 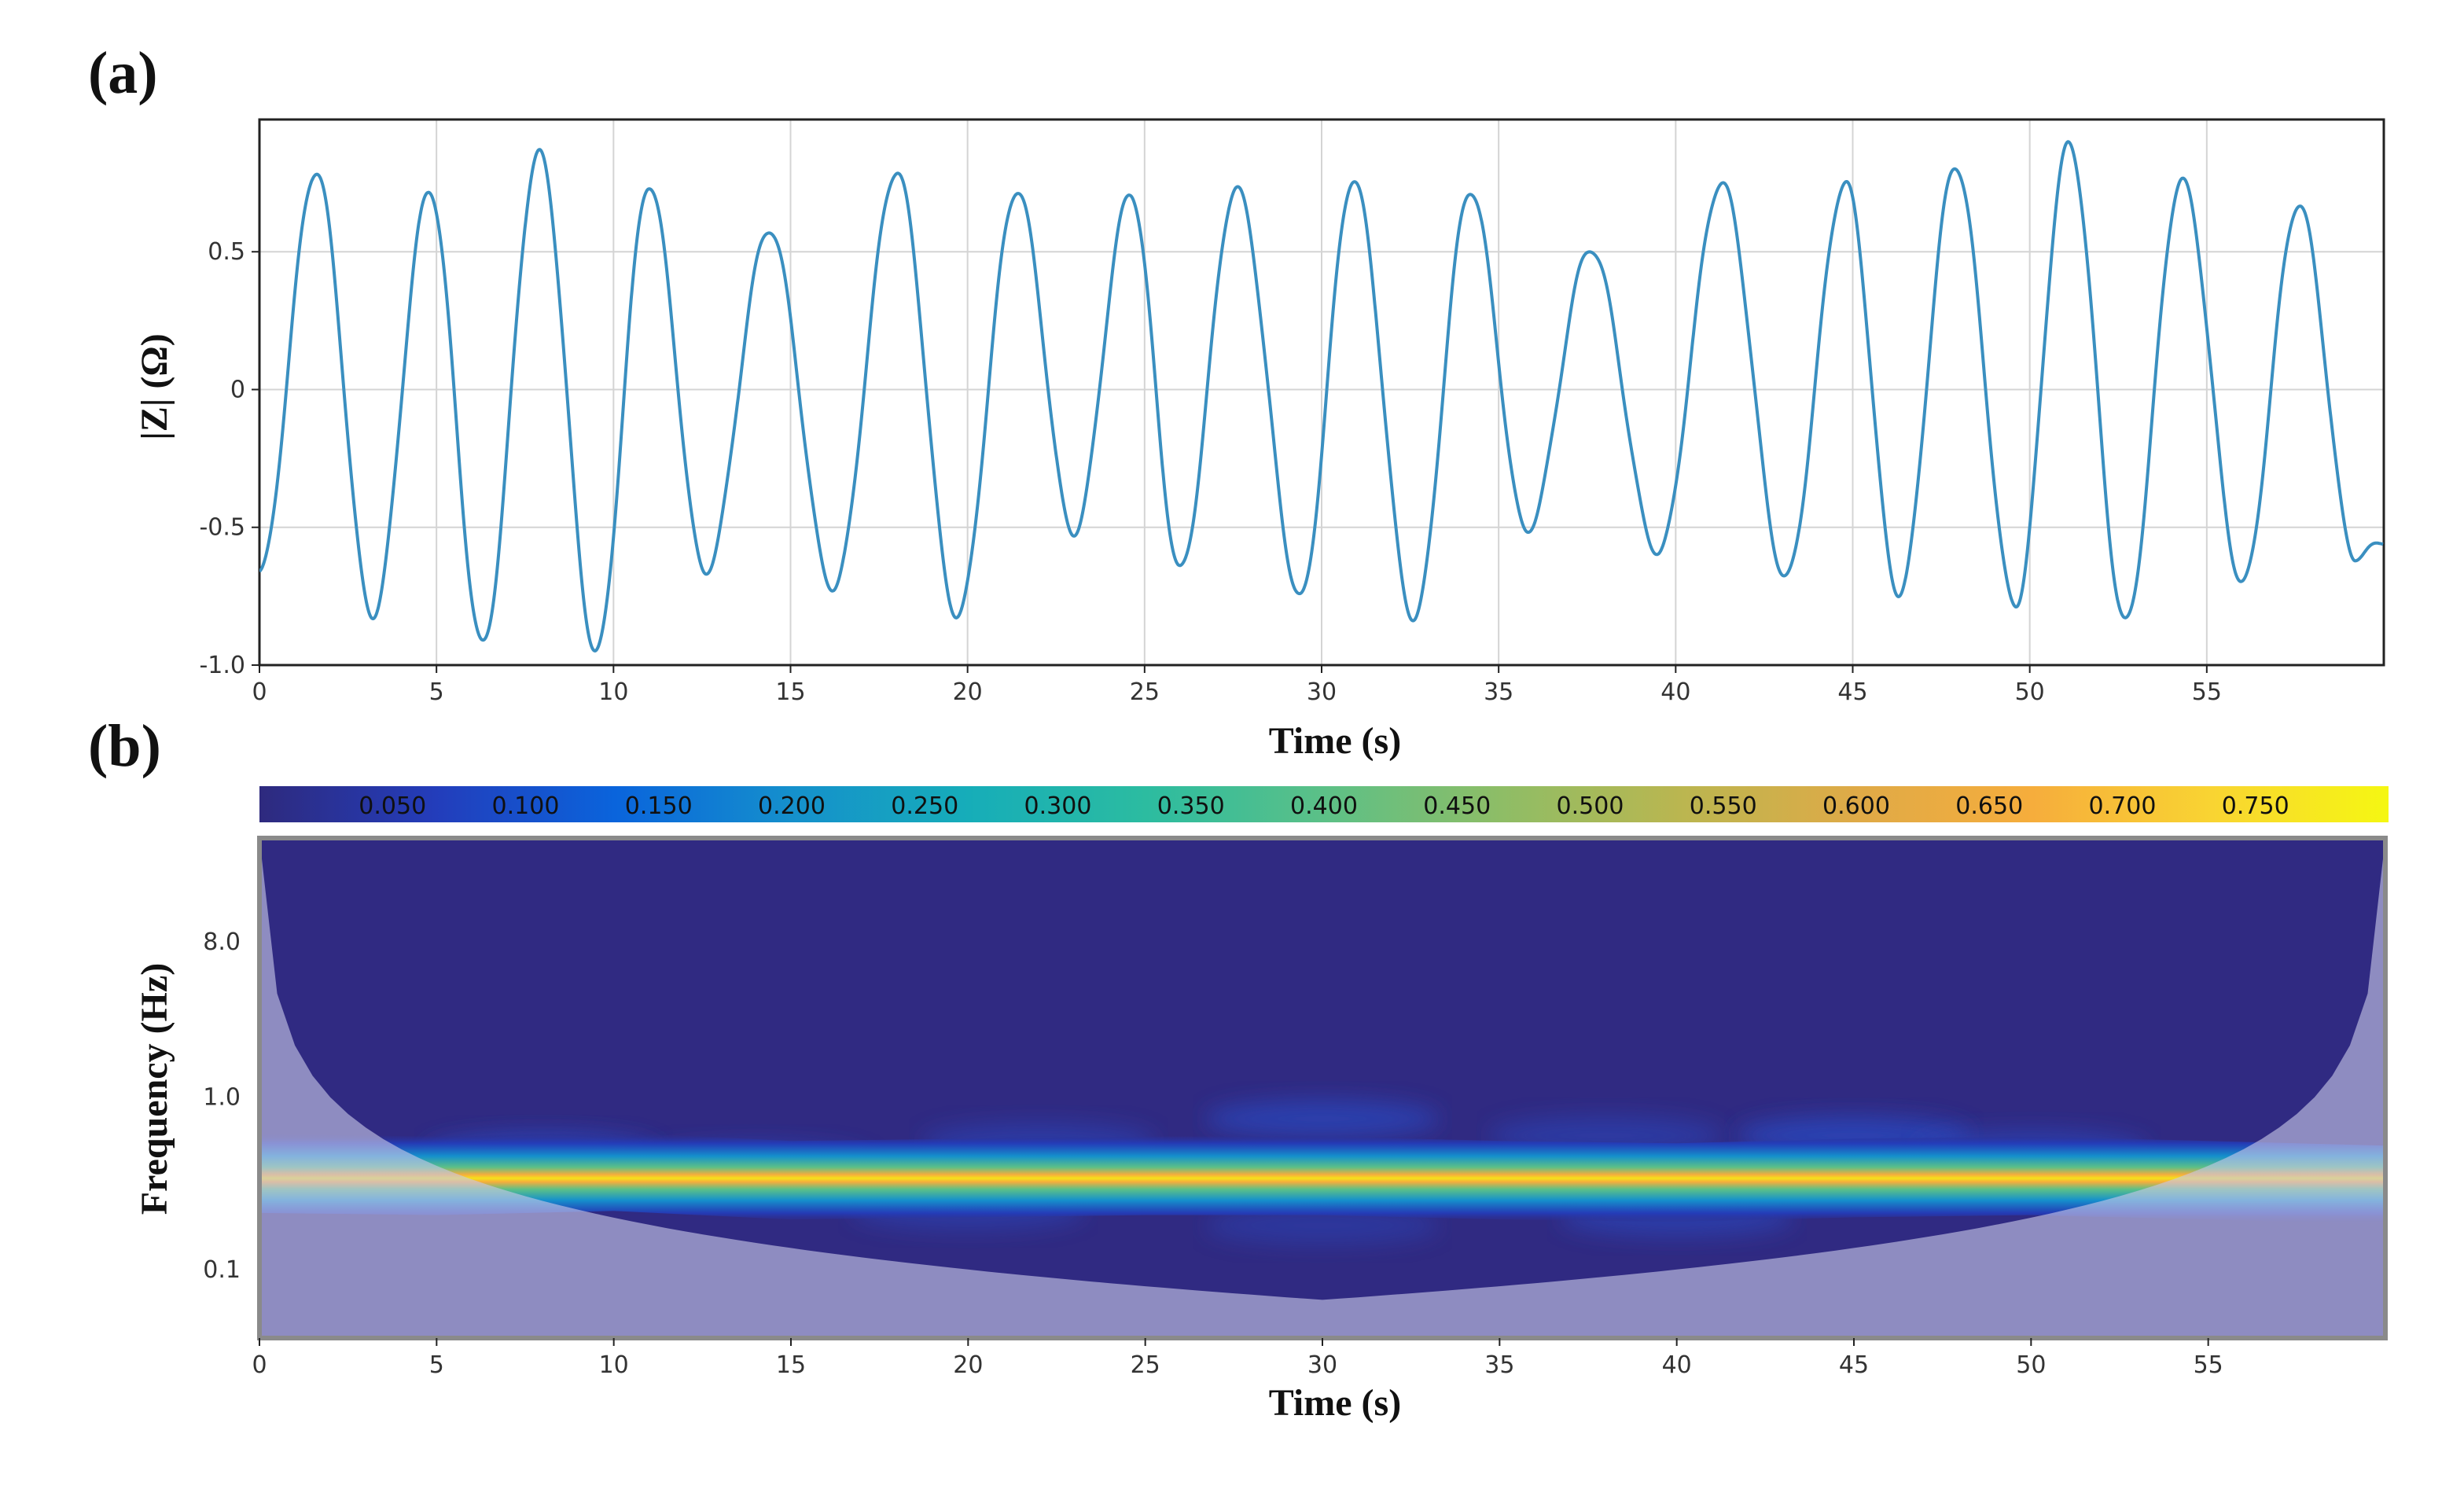 I want to click on colorbar-scale, so click(x=1324, y=804).